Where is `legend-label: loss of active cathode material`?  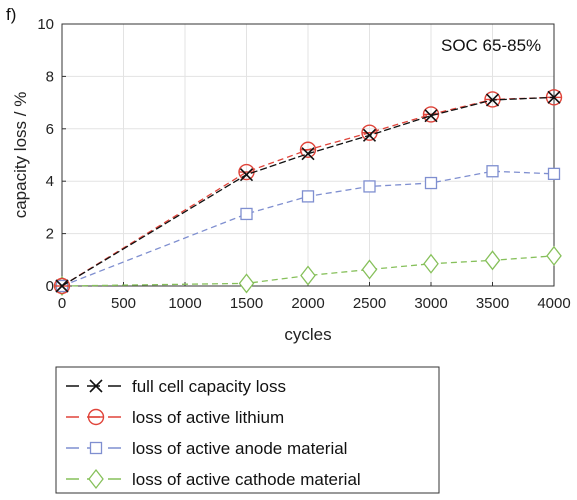
legend-label: loss of active cathode material is located at coordinates (246, 479).